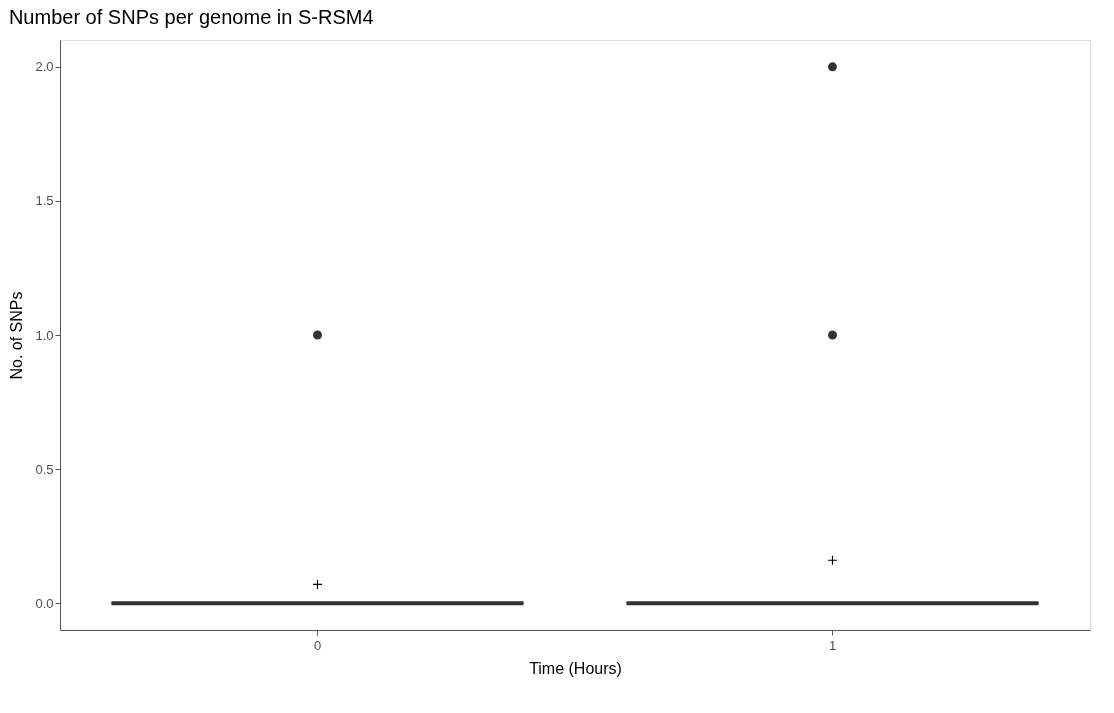 This screenshot has width=1114, height=713. I want to click on x-tick-label: 1, so click(832, 645).